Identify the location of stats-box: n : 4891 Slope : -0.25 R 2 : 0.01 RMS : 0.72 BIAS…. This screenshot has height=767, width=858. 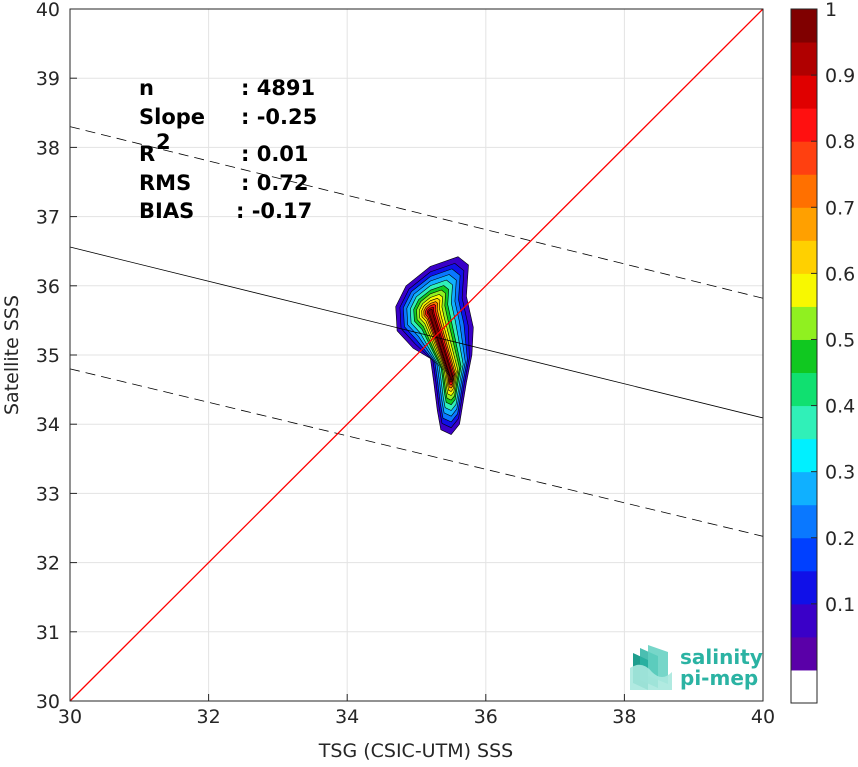
(228, 149).